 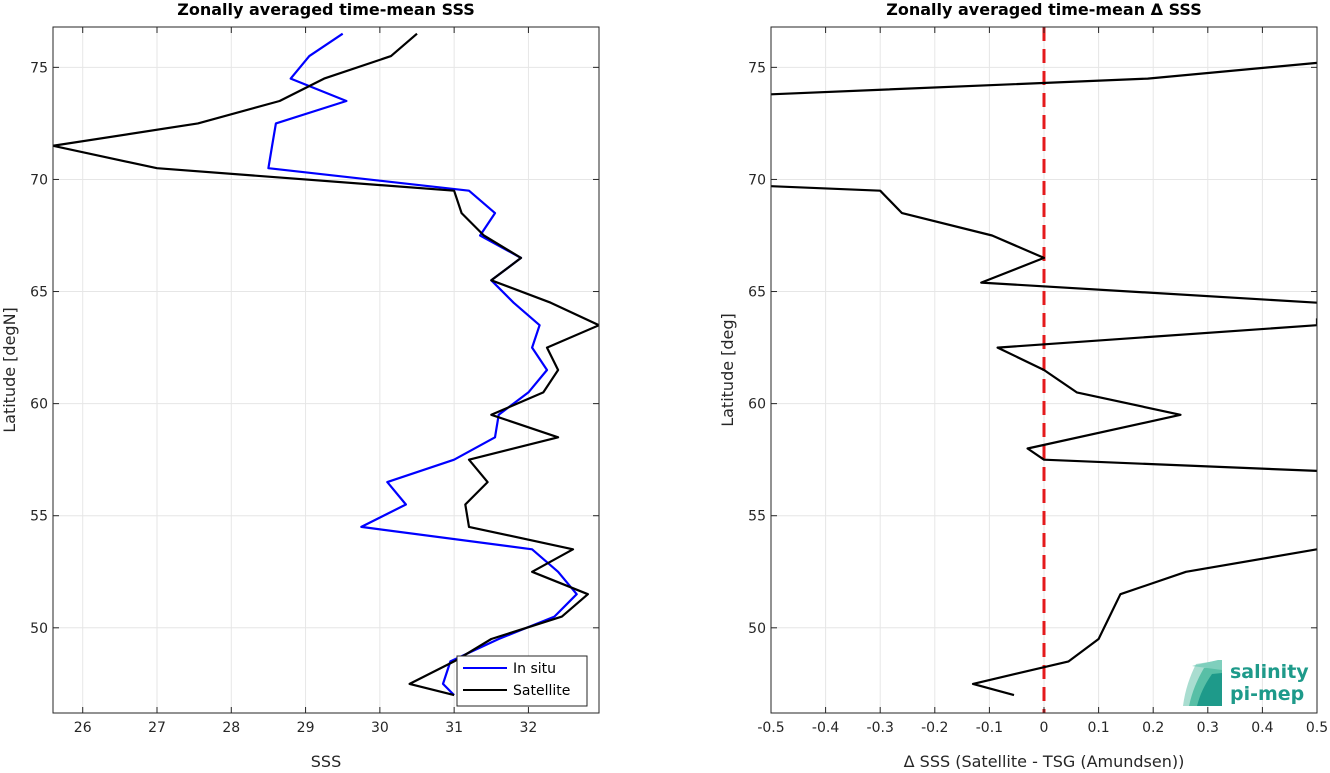 I want to click on logo-text-pi-mep: pi-mep, so click(x=1267, y=694).